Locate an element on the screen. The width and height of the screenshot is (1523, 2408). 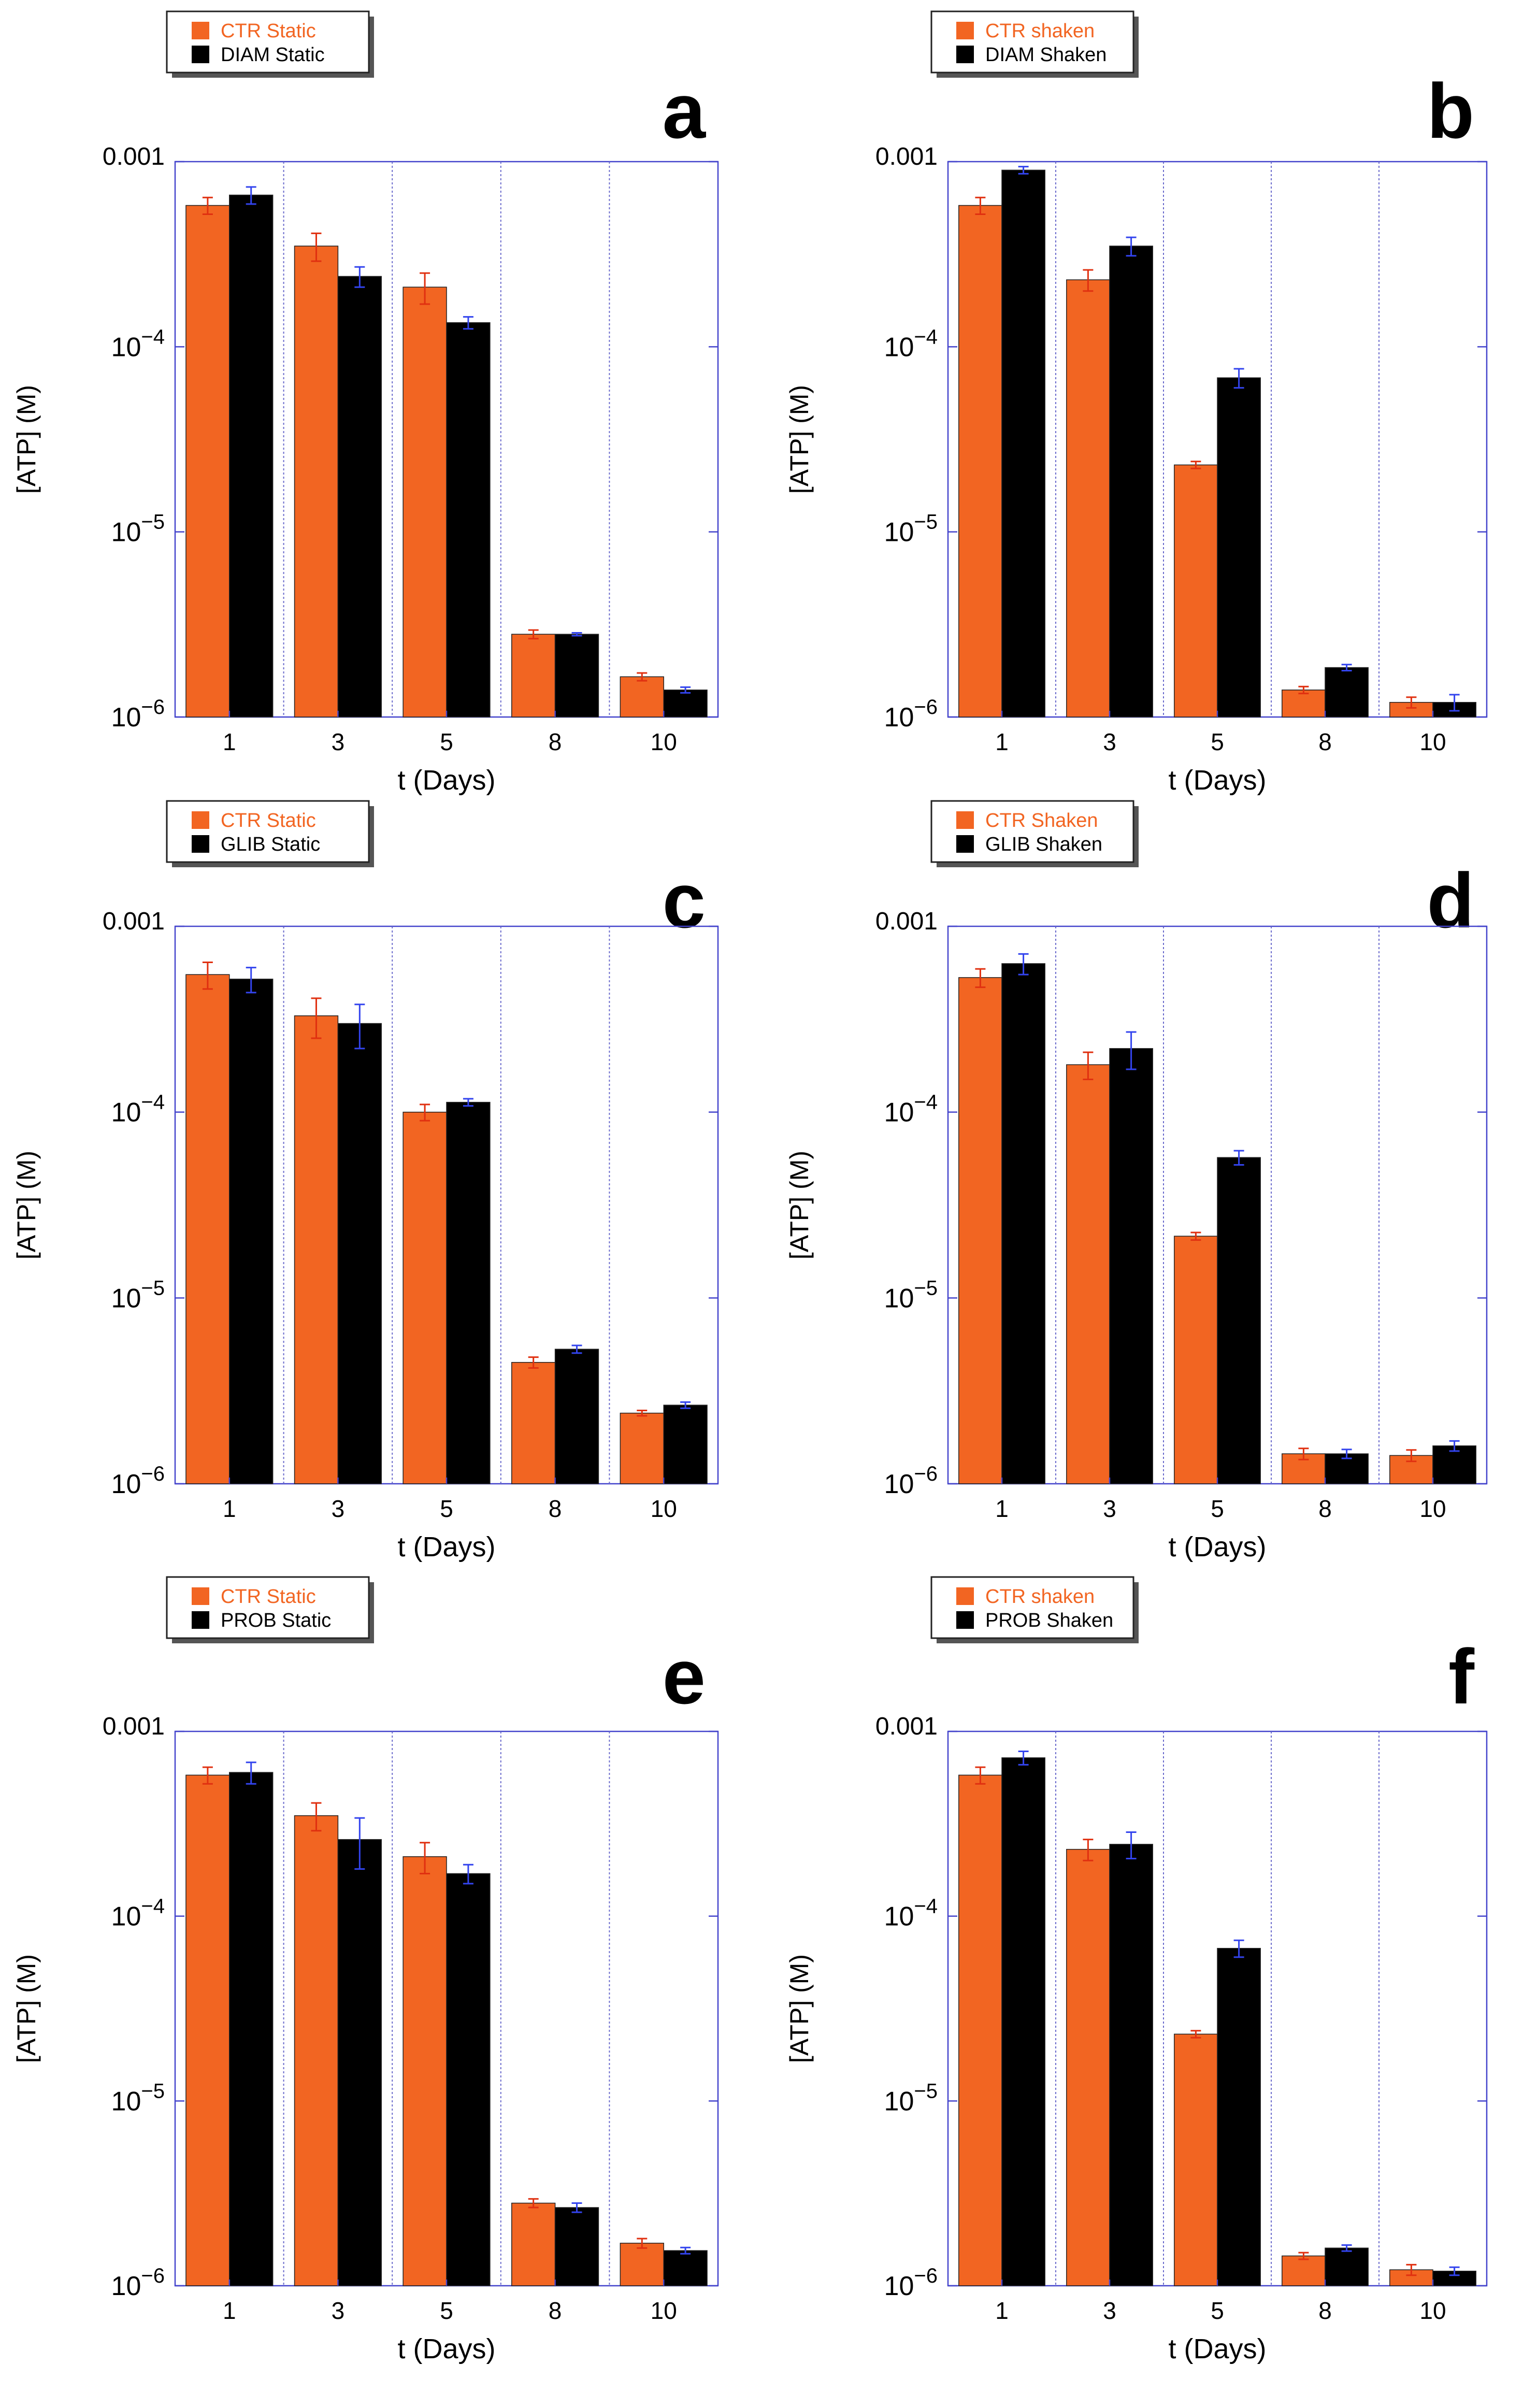
legend-label-treatment: GLIB Shaken is located at coordinates (1043, 844).